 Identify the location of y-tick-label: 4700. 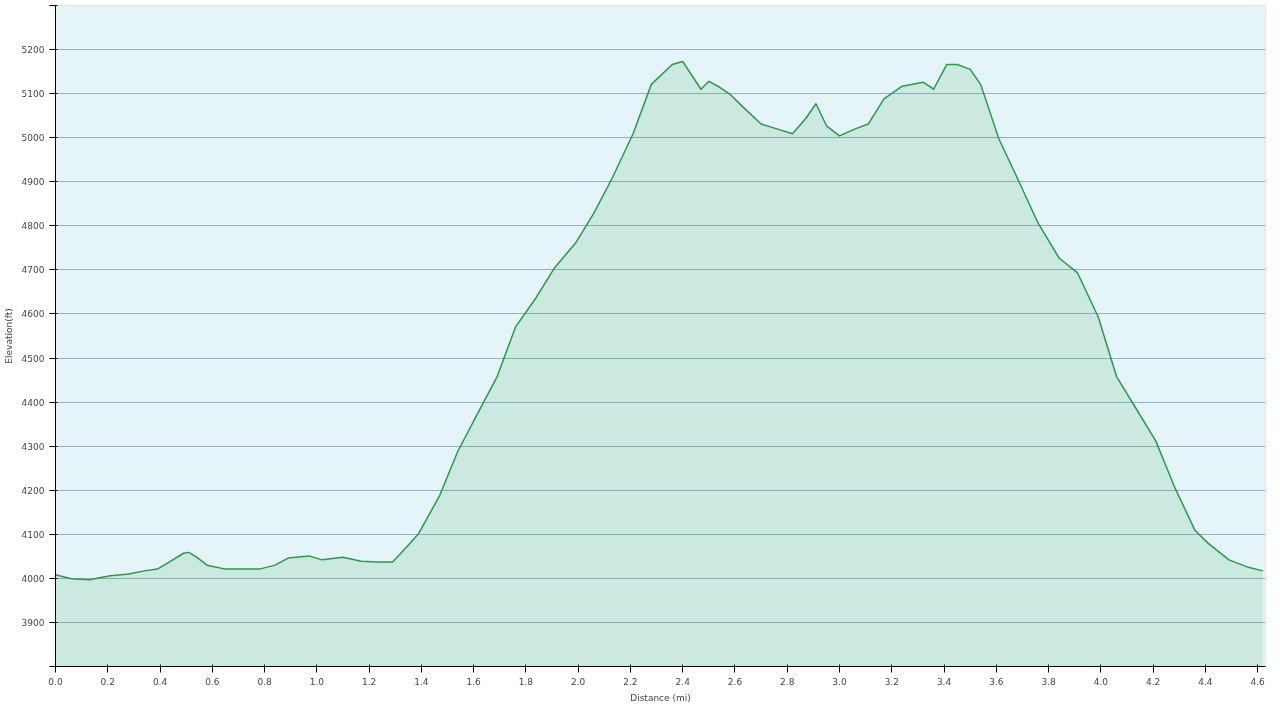
(33, 270).